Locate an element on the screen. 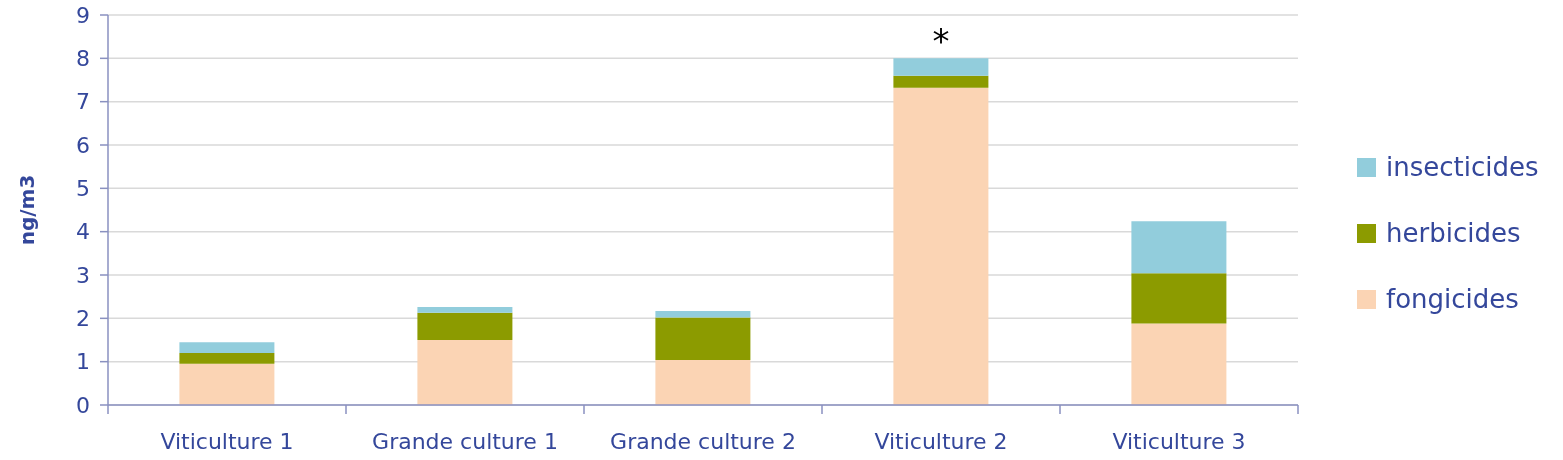 The image size is (1563, 460). legend-label: herbicides is located at coordinates (1453, 233).